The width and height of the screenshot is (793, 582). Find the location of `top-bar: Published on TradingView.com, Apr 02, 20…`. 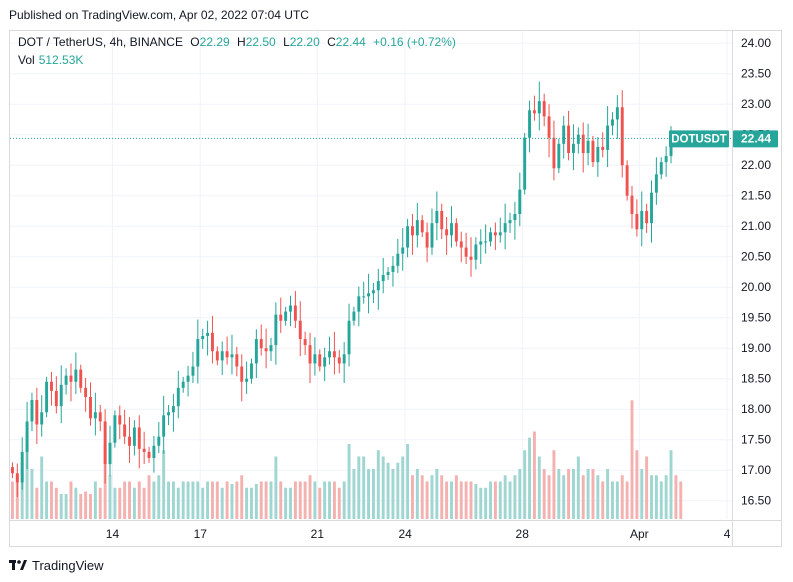

top-bar: Published on TradingView.com, Apr 02, 20… is located at coordinates (396, 15).